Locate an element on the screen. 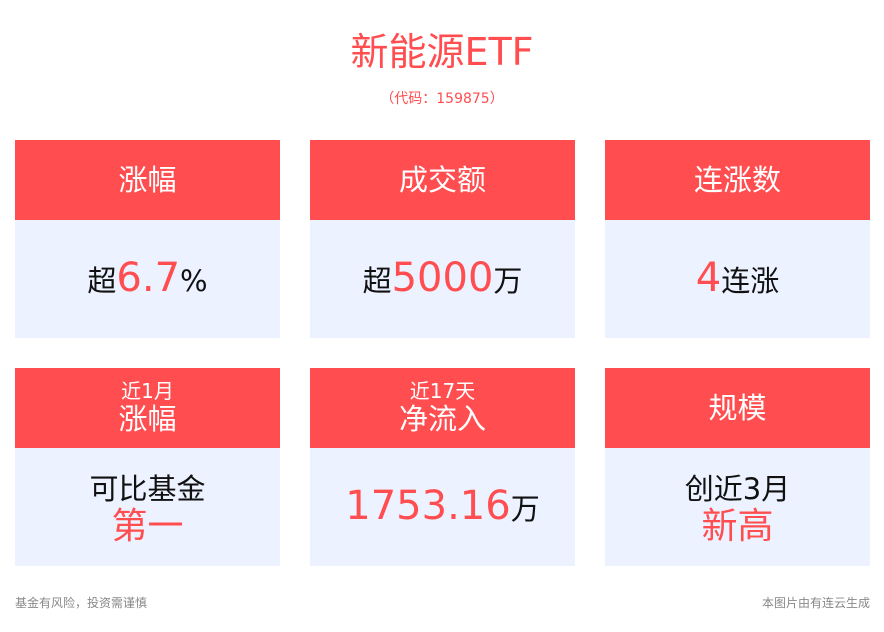 Image resolution: width=884 pixels, height=632 pixels. card-value: 可比基金 is located at coordinates (147, 487).